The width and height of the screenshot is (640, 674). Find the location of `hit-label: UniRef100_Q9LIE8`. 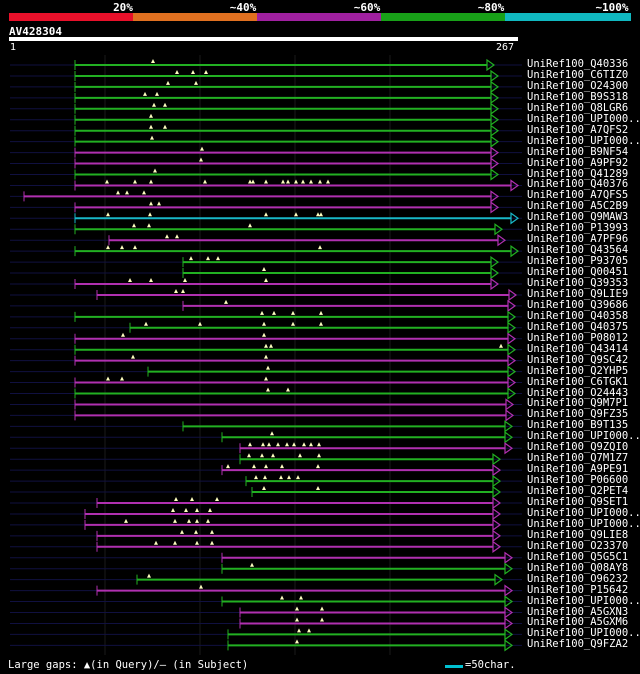

hit-label: UniRef100_Q9LIE8 is located at coordinates (578, 534).